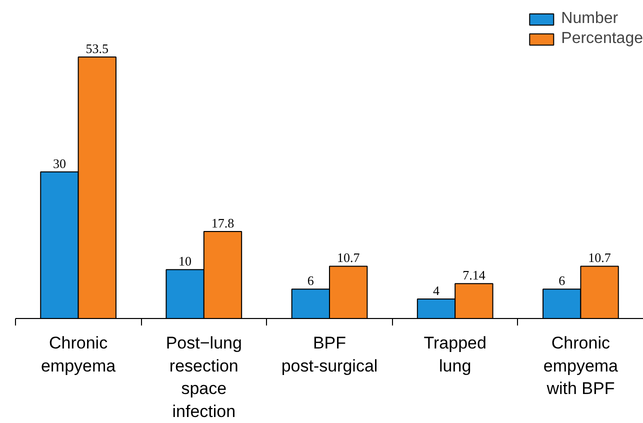 The width and height of the screenshot is (643, 423). I want to click on data-label: 10, so click(185, 261).